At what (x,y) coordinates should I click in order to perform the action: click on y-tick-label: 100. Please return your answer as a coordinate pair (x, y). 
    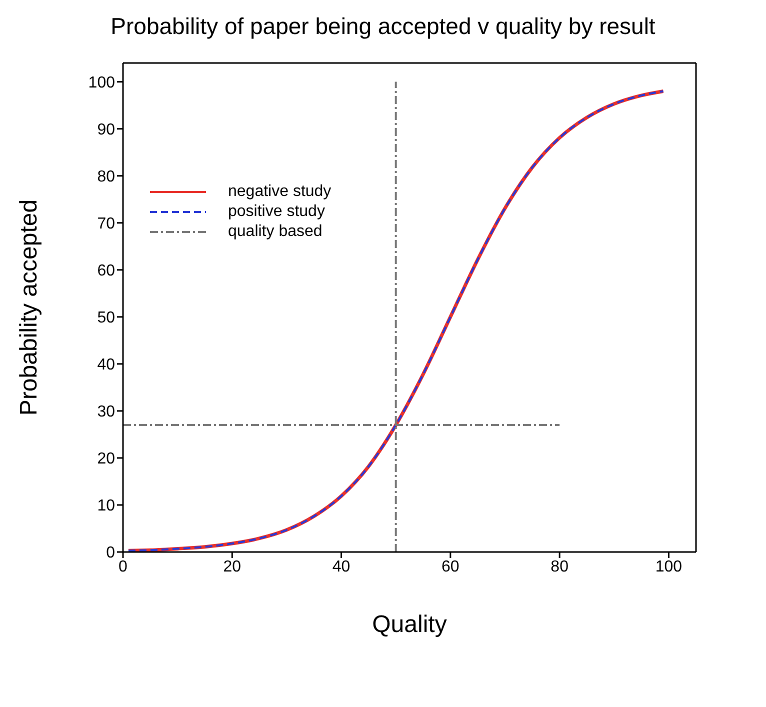
    Looking at the image, I should click on (102, 83).